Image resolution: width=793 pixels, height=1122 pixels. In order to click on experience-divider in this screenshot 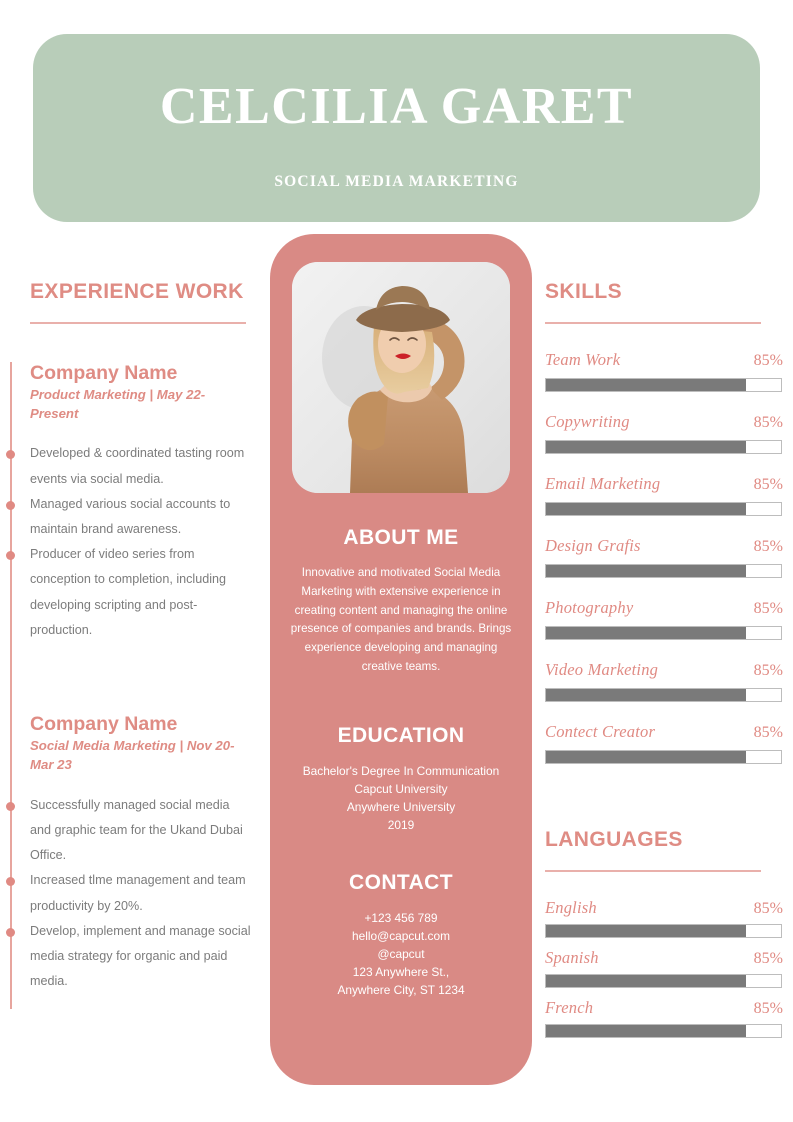, I will do `click(138, 323)`.